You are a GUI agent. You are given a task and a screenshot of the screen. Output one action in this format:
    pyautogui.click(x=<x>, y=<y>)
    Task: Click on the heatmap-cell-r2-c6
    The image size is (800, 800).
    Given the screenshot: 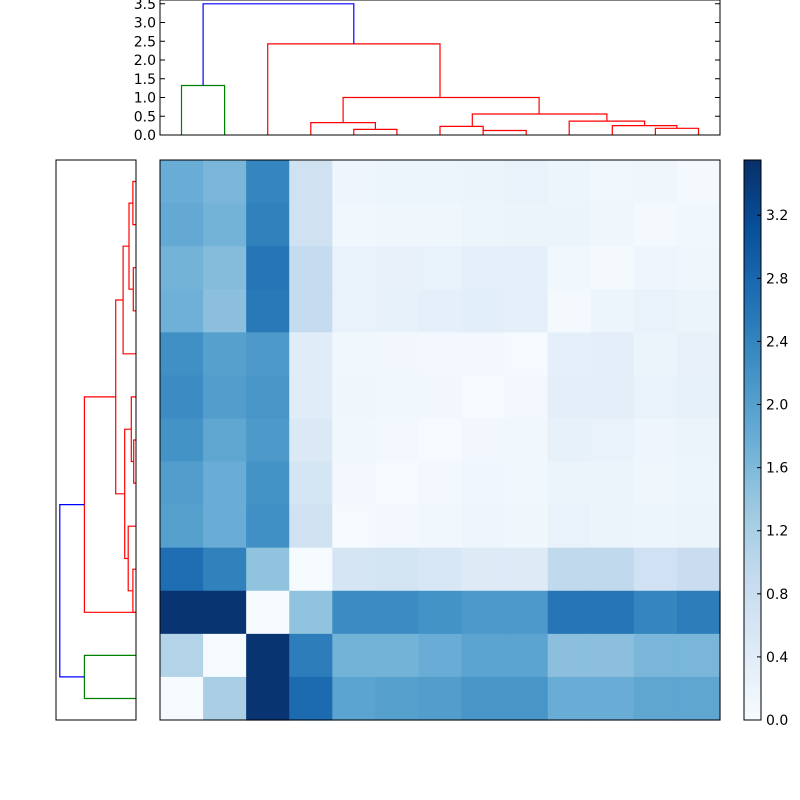 What is the action you would take?
    pyautogui.click(x=440, y=268)
    